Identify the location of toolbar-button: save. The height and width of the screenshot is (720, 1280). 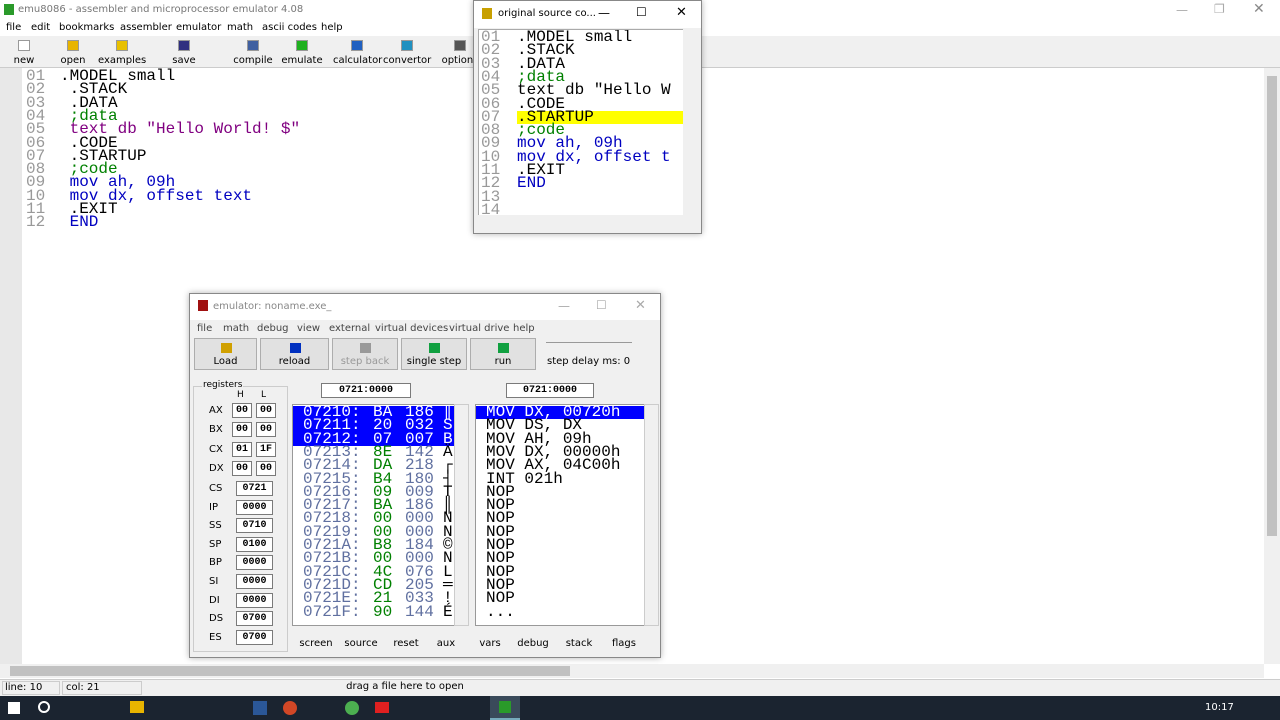
(184, 52).